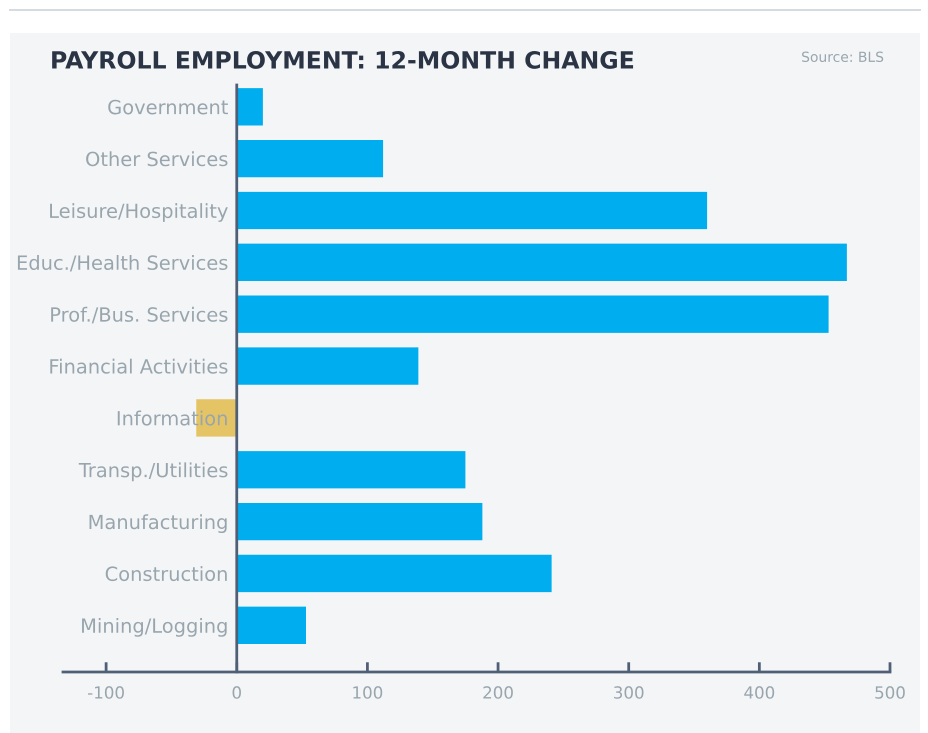 This screenshot has width=928, height=733. I want to click on y-tick-label: Government, so click(168, 107).